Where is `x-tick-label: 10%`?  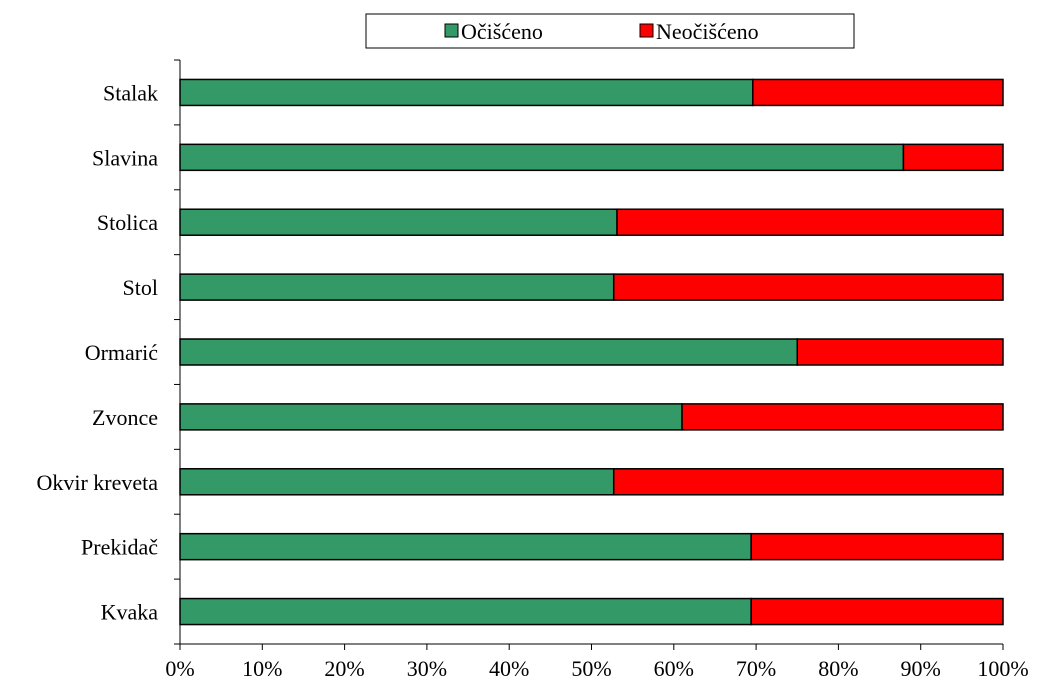 x-tick-label: 10% is located at coordinates (262, 668).